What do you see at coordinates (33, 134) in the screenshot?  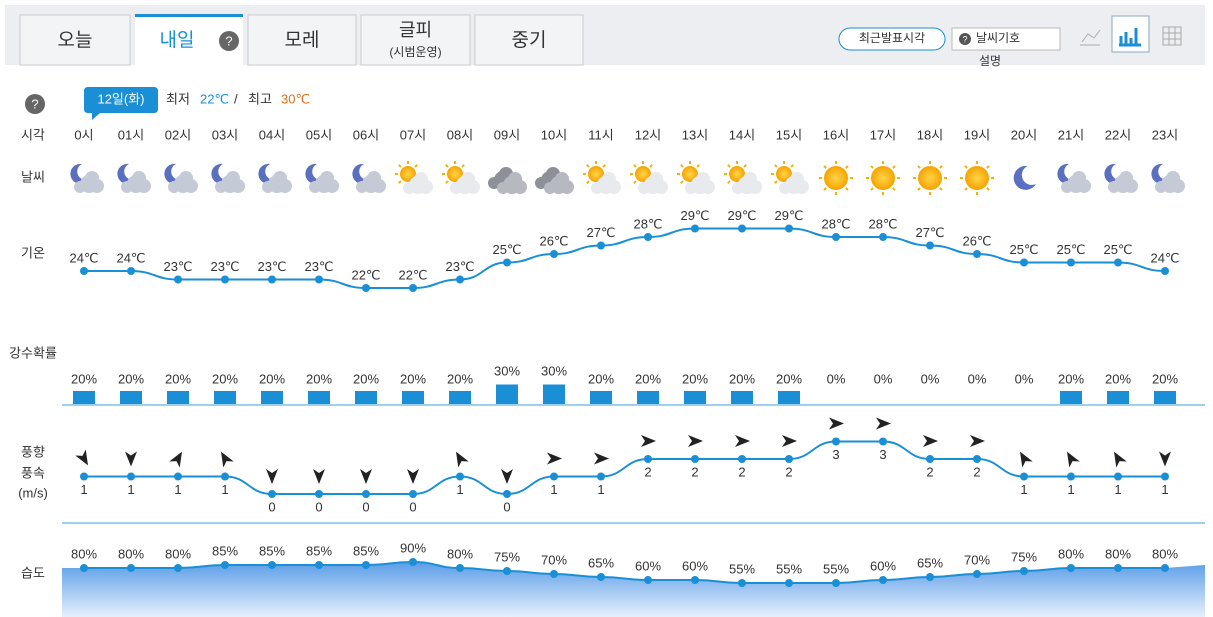 I see `row-label: 시각` at bounding box center [33, 134].